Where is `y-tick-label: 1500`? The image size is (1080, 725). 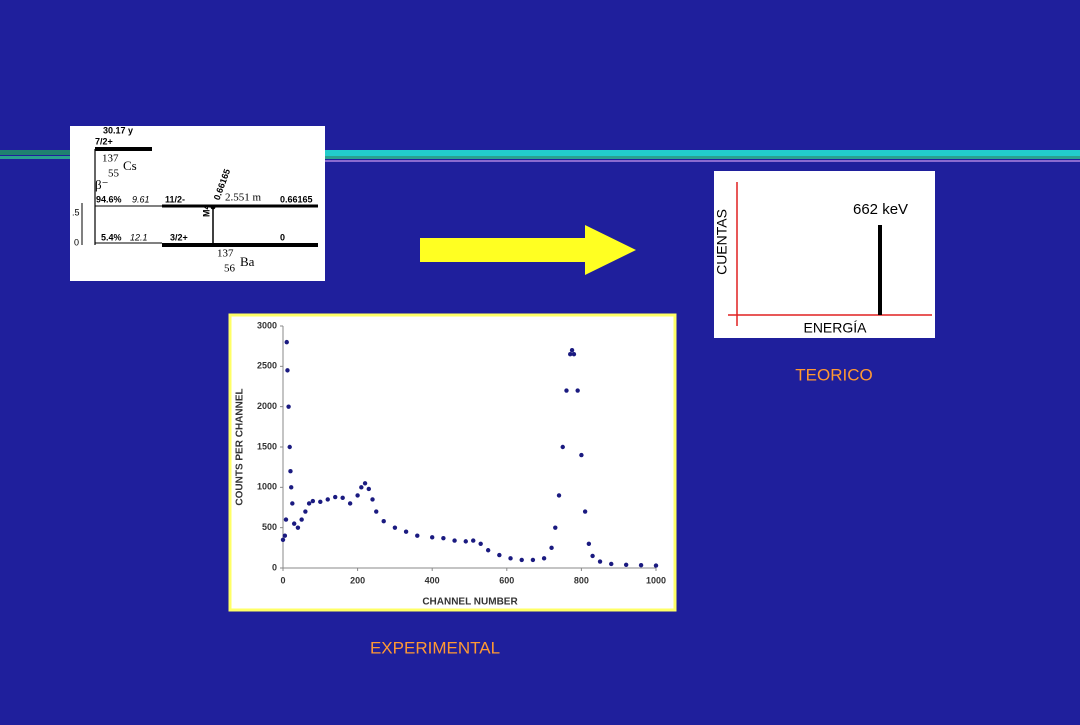
y-tick-label: 1500 is located at coordinates (267, 446).